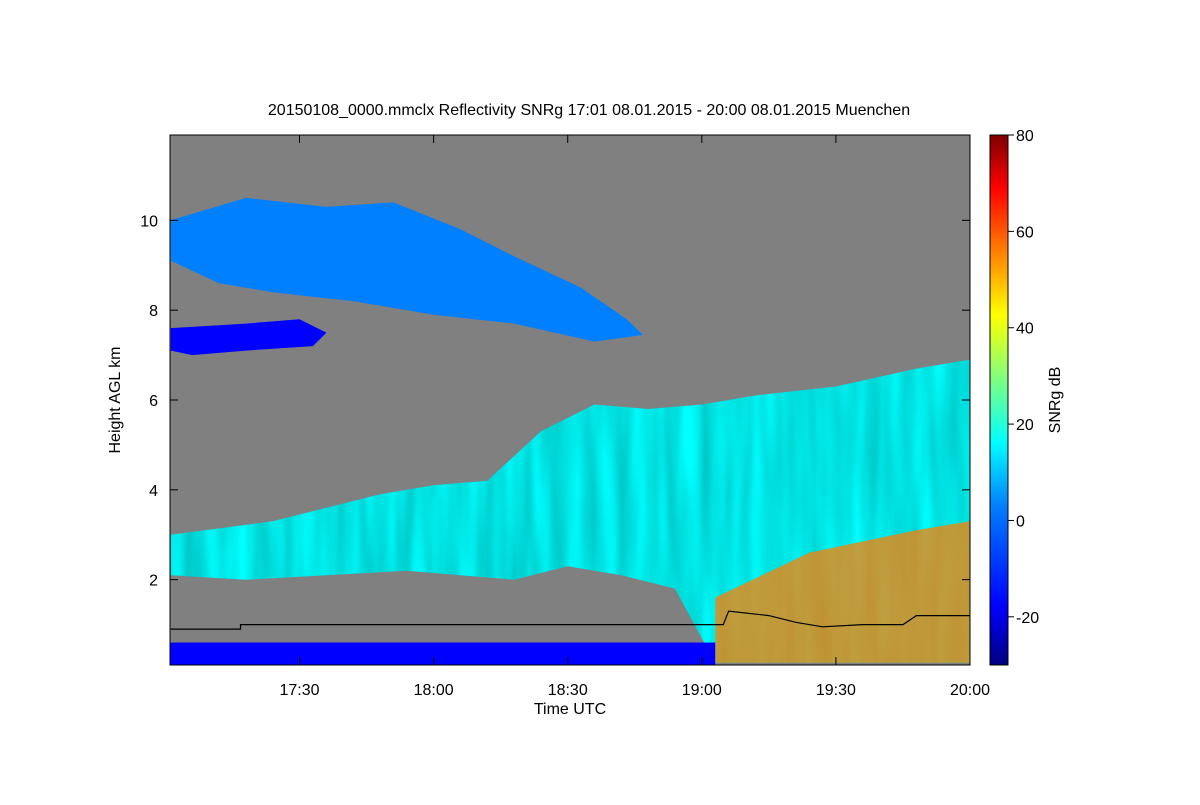 The width and height of the screenshot is (1200, 805). What do you see at coordinates (443, 653) in the screenshot?
I see `ground-clutter-band` at bounding box center [443, 653].